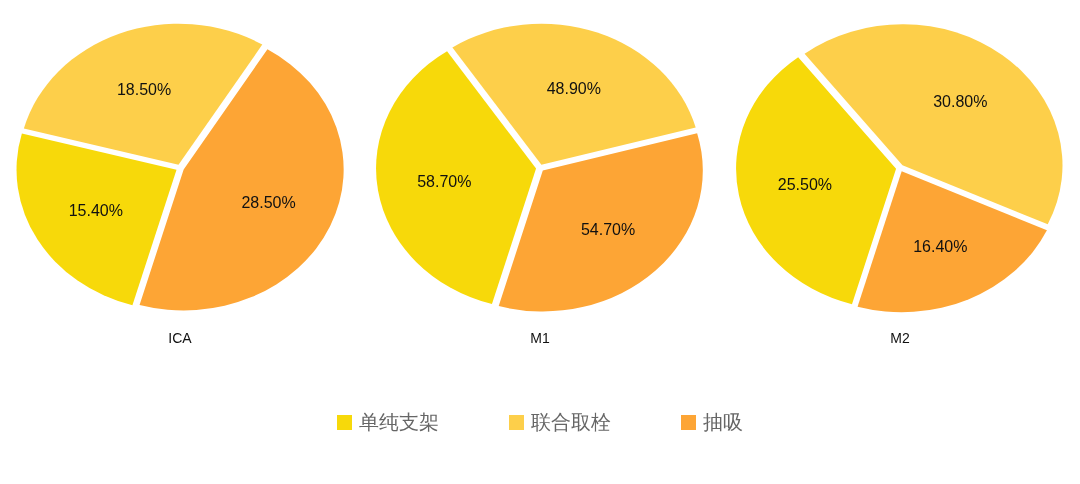 The image size is (1080, 484). What do you see at coordinates (444, 182) in the screenshot?
I see `data-label: 58.70%` at bounding box center [444, 182].